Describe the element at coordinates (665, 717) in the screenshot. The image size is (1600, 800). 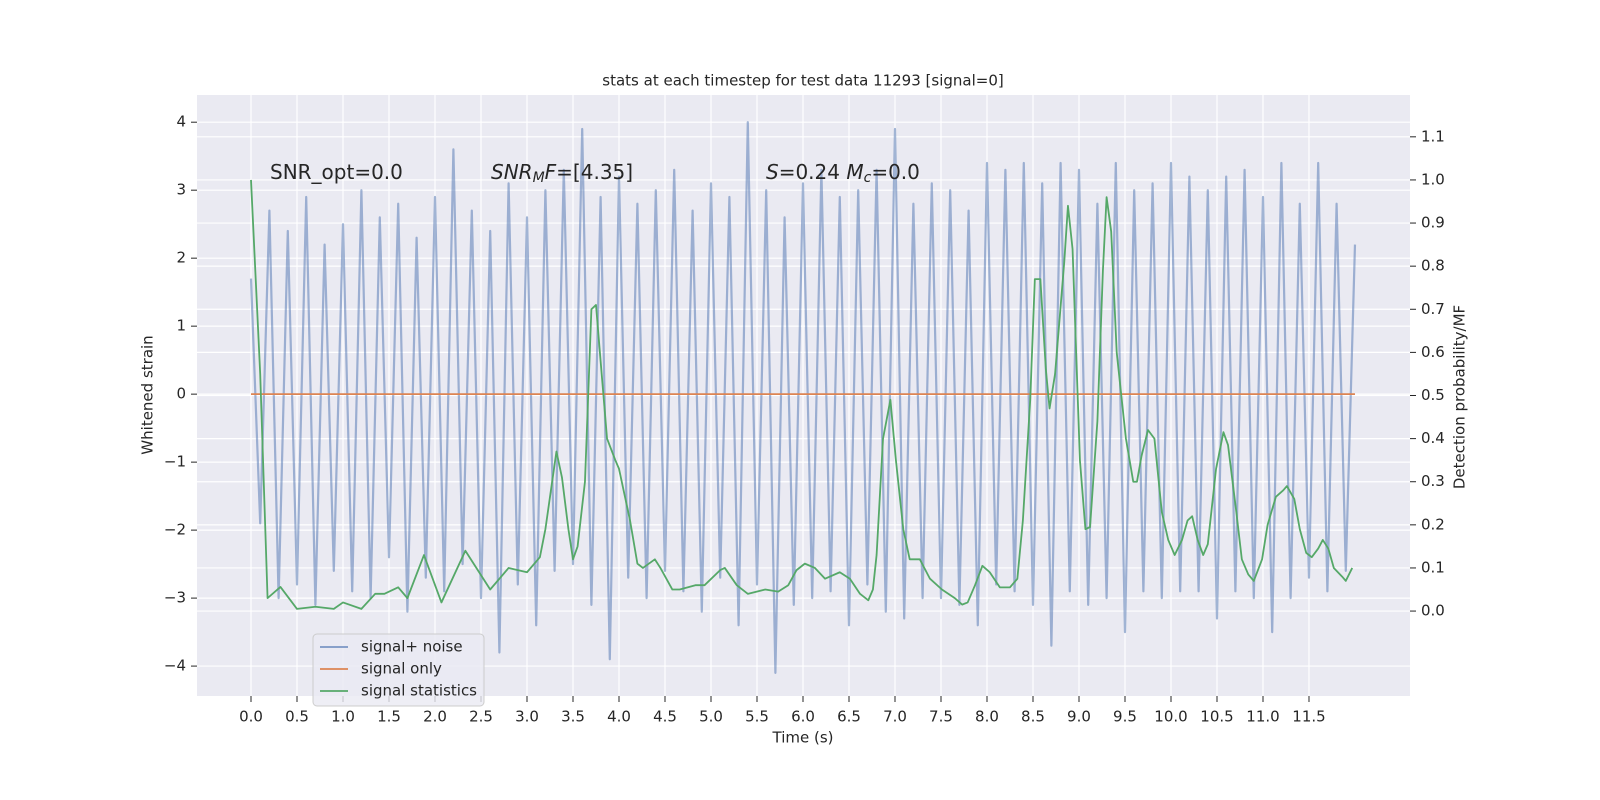
I see `x-tick-label: 4.5` at that location.